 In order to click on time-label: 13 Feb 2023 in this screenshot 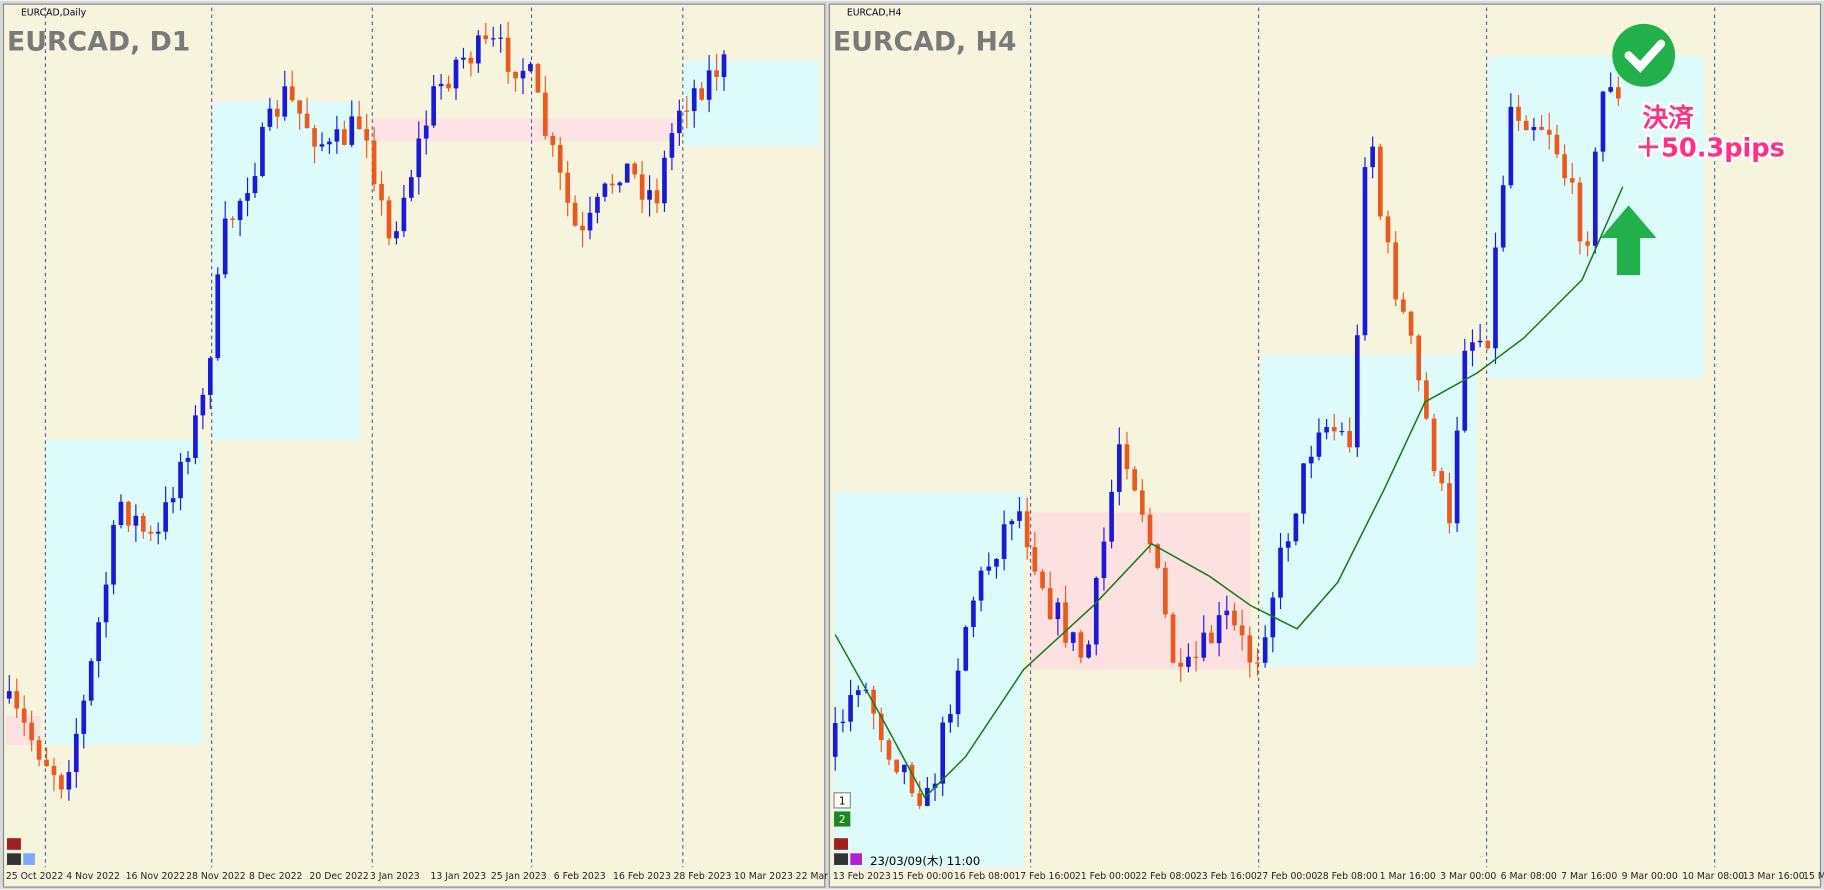, I will do `click(862, 876)`.